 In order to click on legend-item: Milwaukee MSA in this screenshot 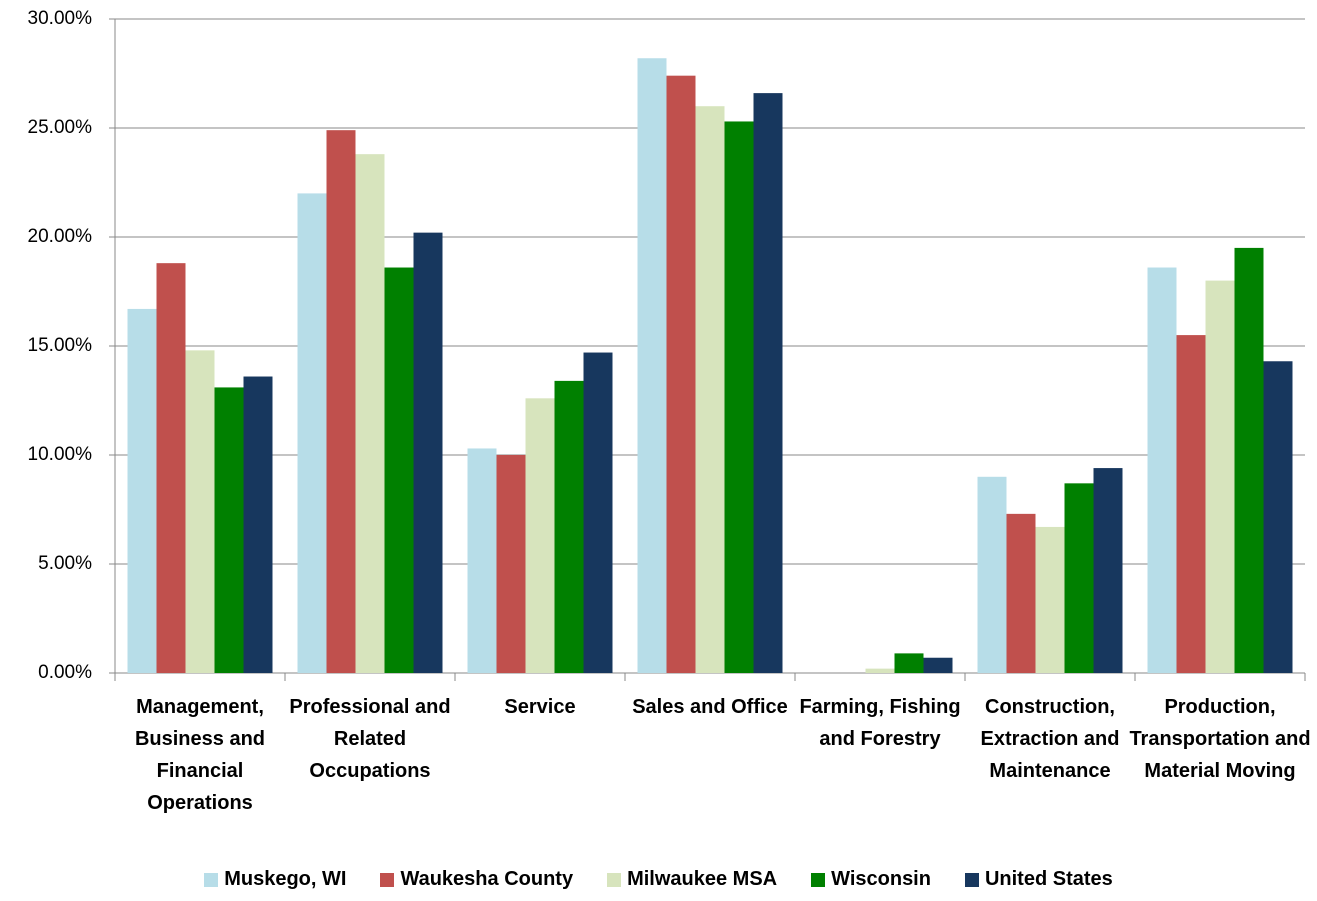, I will do `click(692, 879)`.